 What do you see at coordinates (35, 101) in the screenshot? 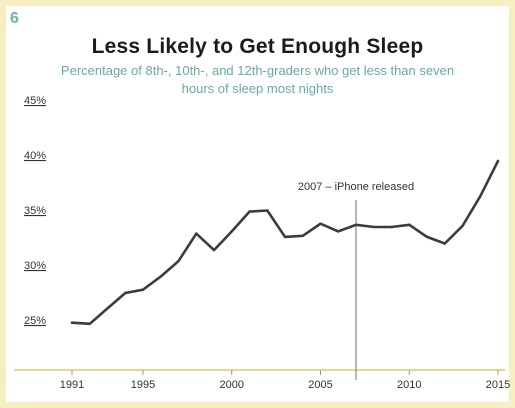
I see `y-tick-label: 45%` at bounding box center [35, 101].